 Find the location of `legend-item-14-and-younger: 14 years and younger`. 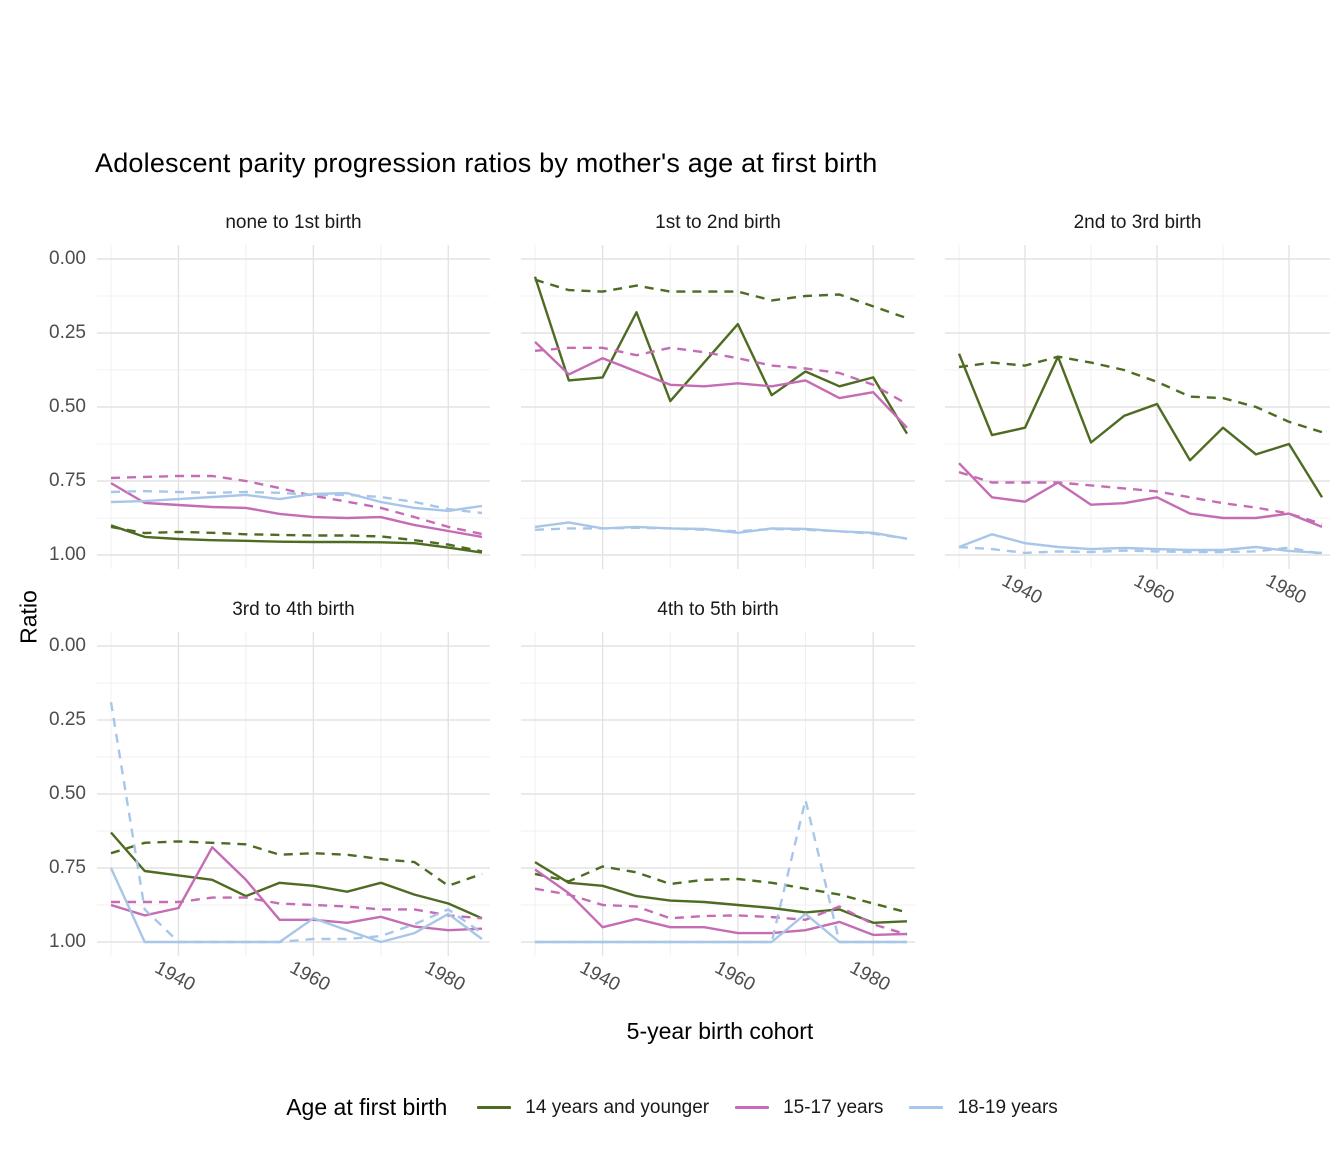

legend-item-14-and-younger: 14 years and younger is located at coordinates (593, 1108).